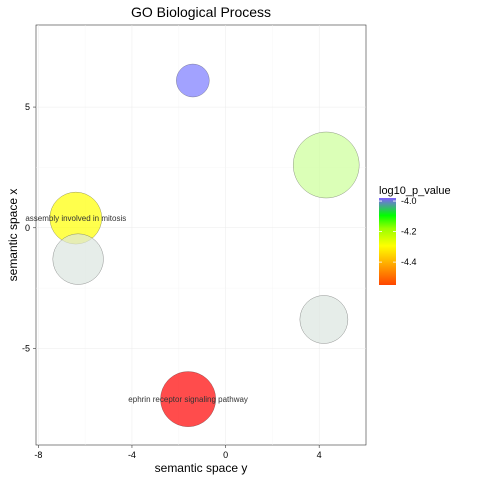  I want to click on y-axis-ticks: -5 0 5, so click(29, 227).